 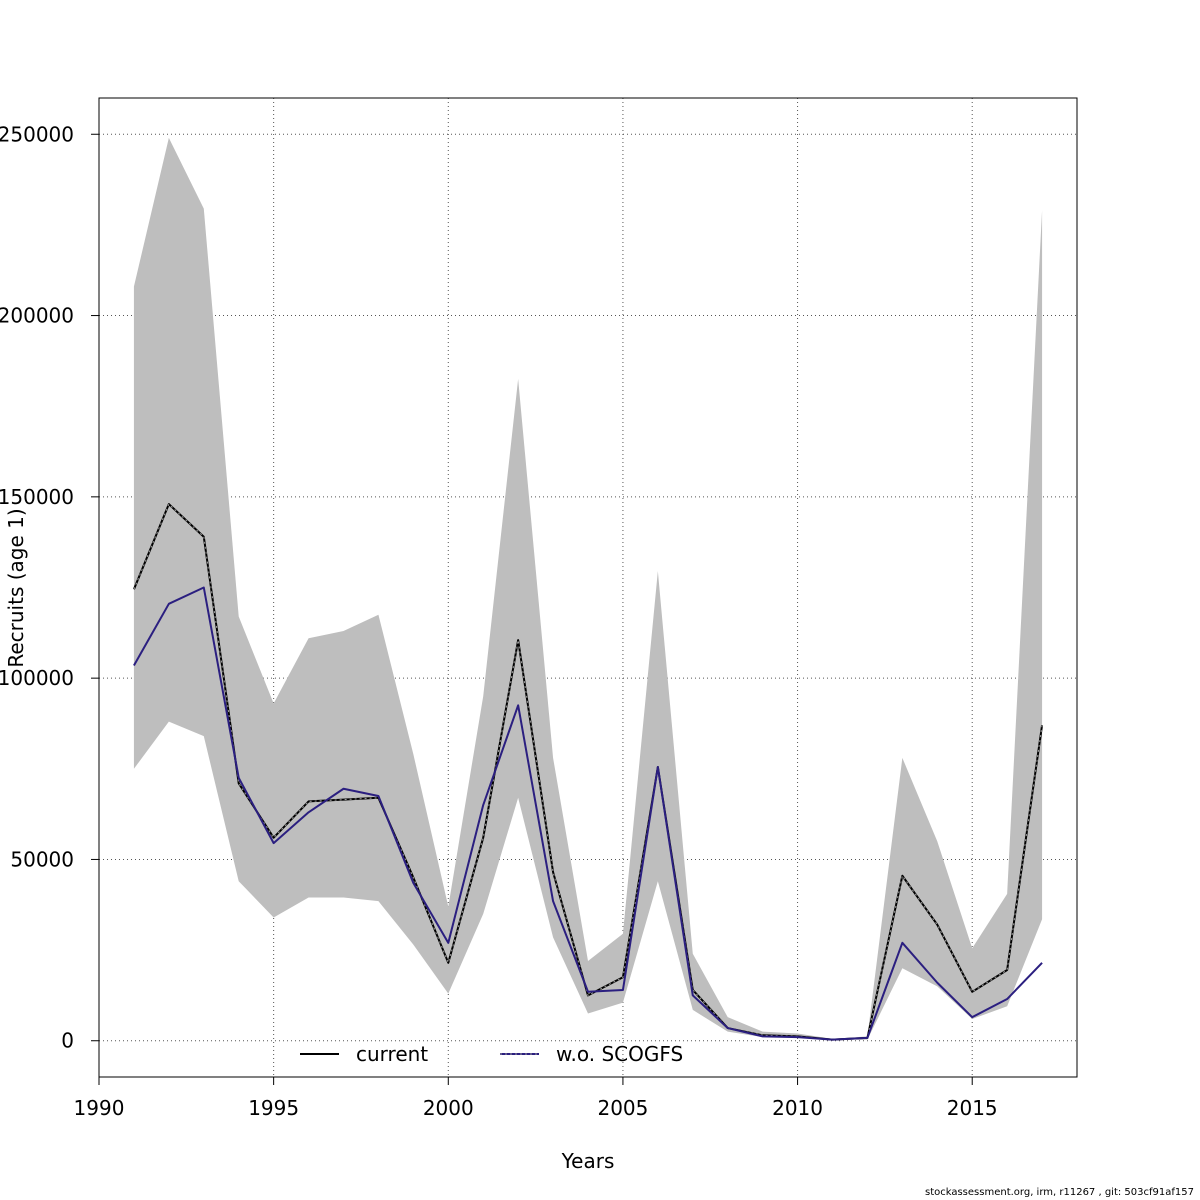 What do you see at coordinates (536, 1098) in the screenshot?
I see `x-axis: 1990 1995 2000 2005 2010 2015` at bounding box center [536, 1098].